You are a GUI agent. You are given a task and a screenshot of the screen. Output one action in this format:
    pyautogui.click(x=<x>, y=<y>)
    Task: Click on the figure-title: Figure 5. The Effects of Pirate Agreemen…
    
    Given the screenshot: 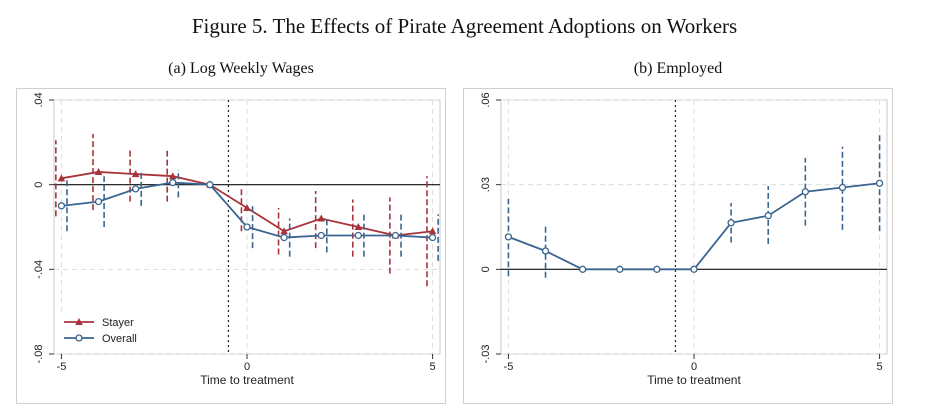 What is the action you would take?
    pyautogui.click(x=464, y=26)
    